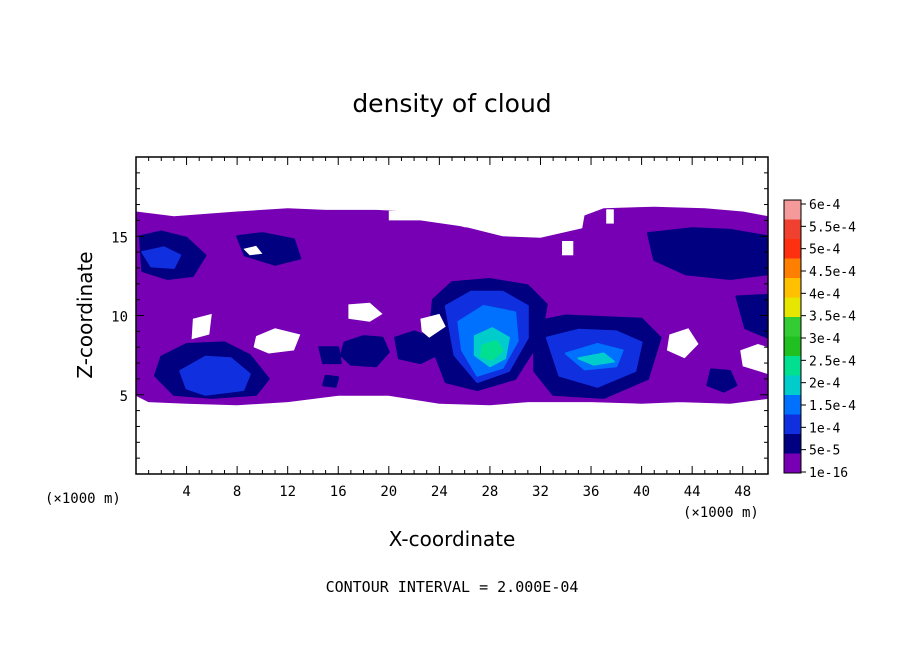 The height and width of the screenshot is (654, 904). What do you see at coordinates (832, 227) in the screenshot?
I see `colorbar-label: 5.5e-4` at bounding box center [832, 227].